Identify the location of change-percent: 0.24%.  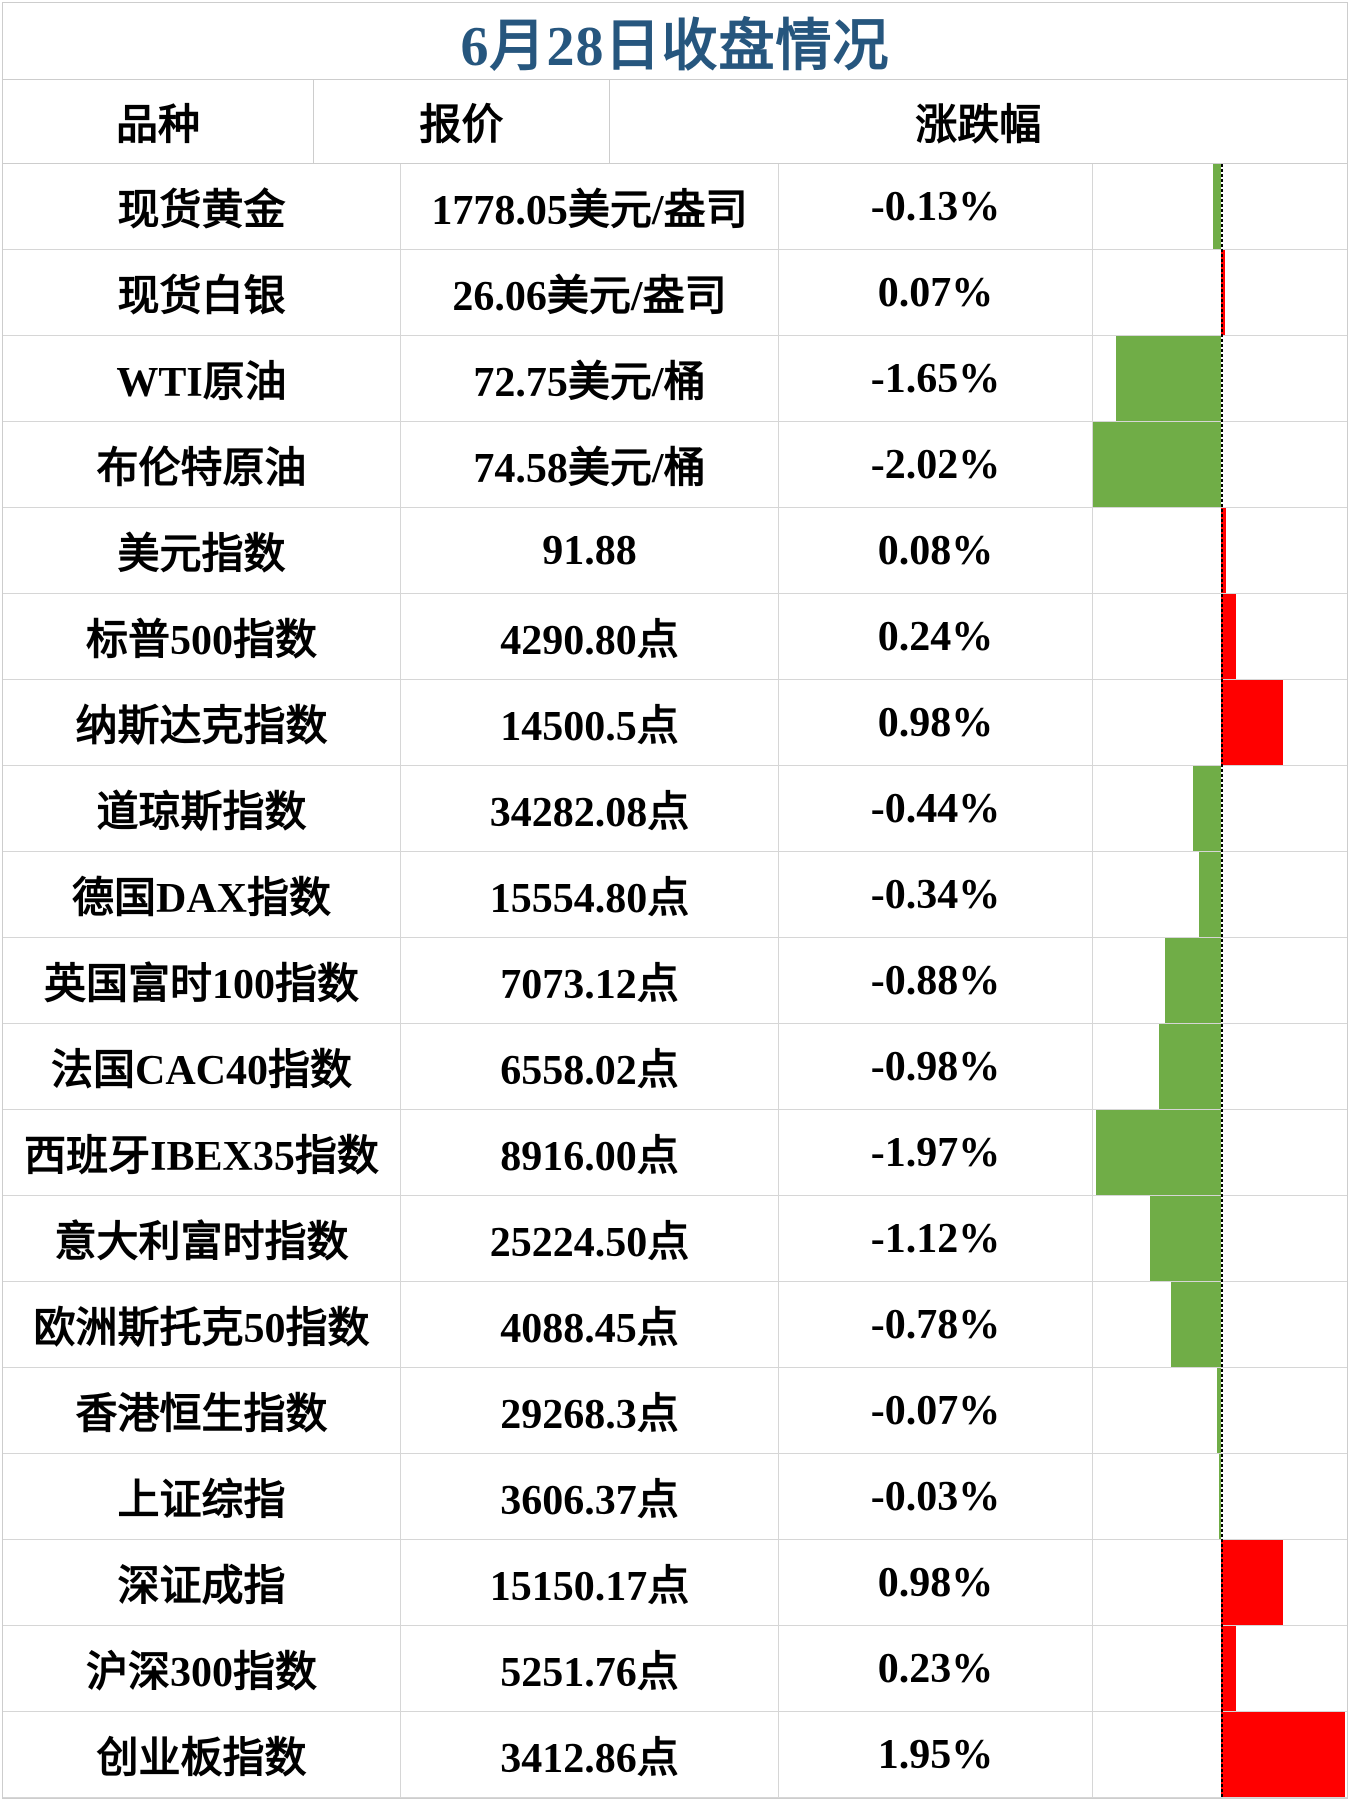
(936, 636).